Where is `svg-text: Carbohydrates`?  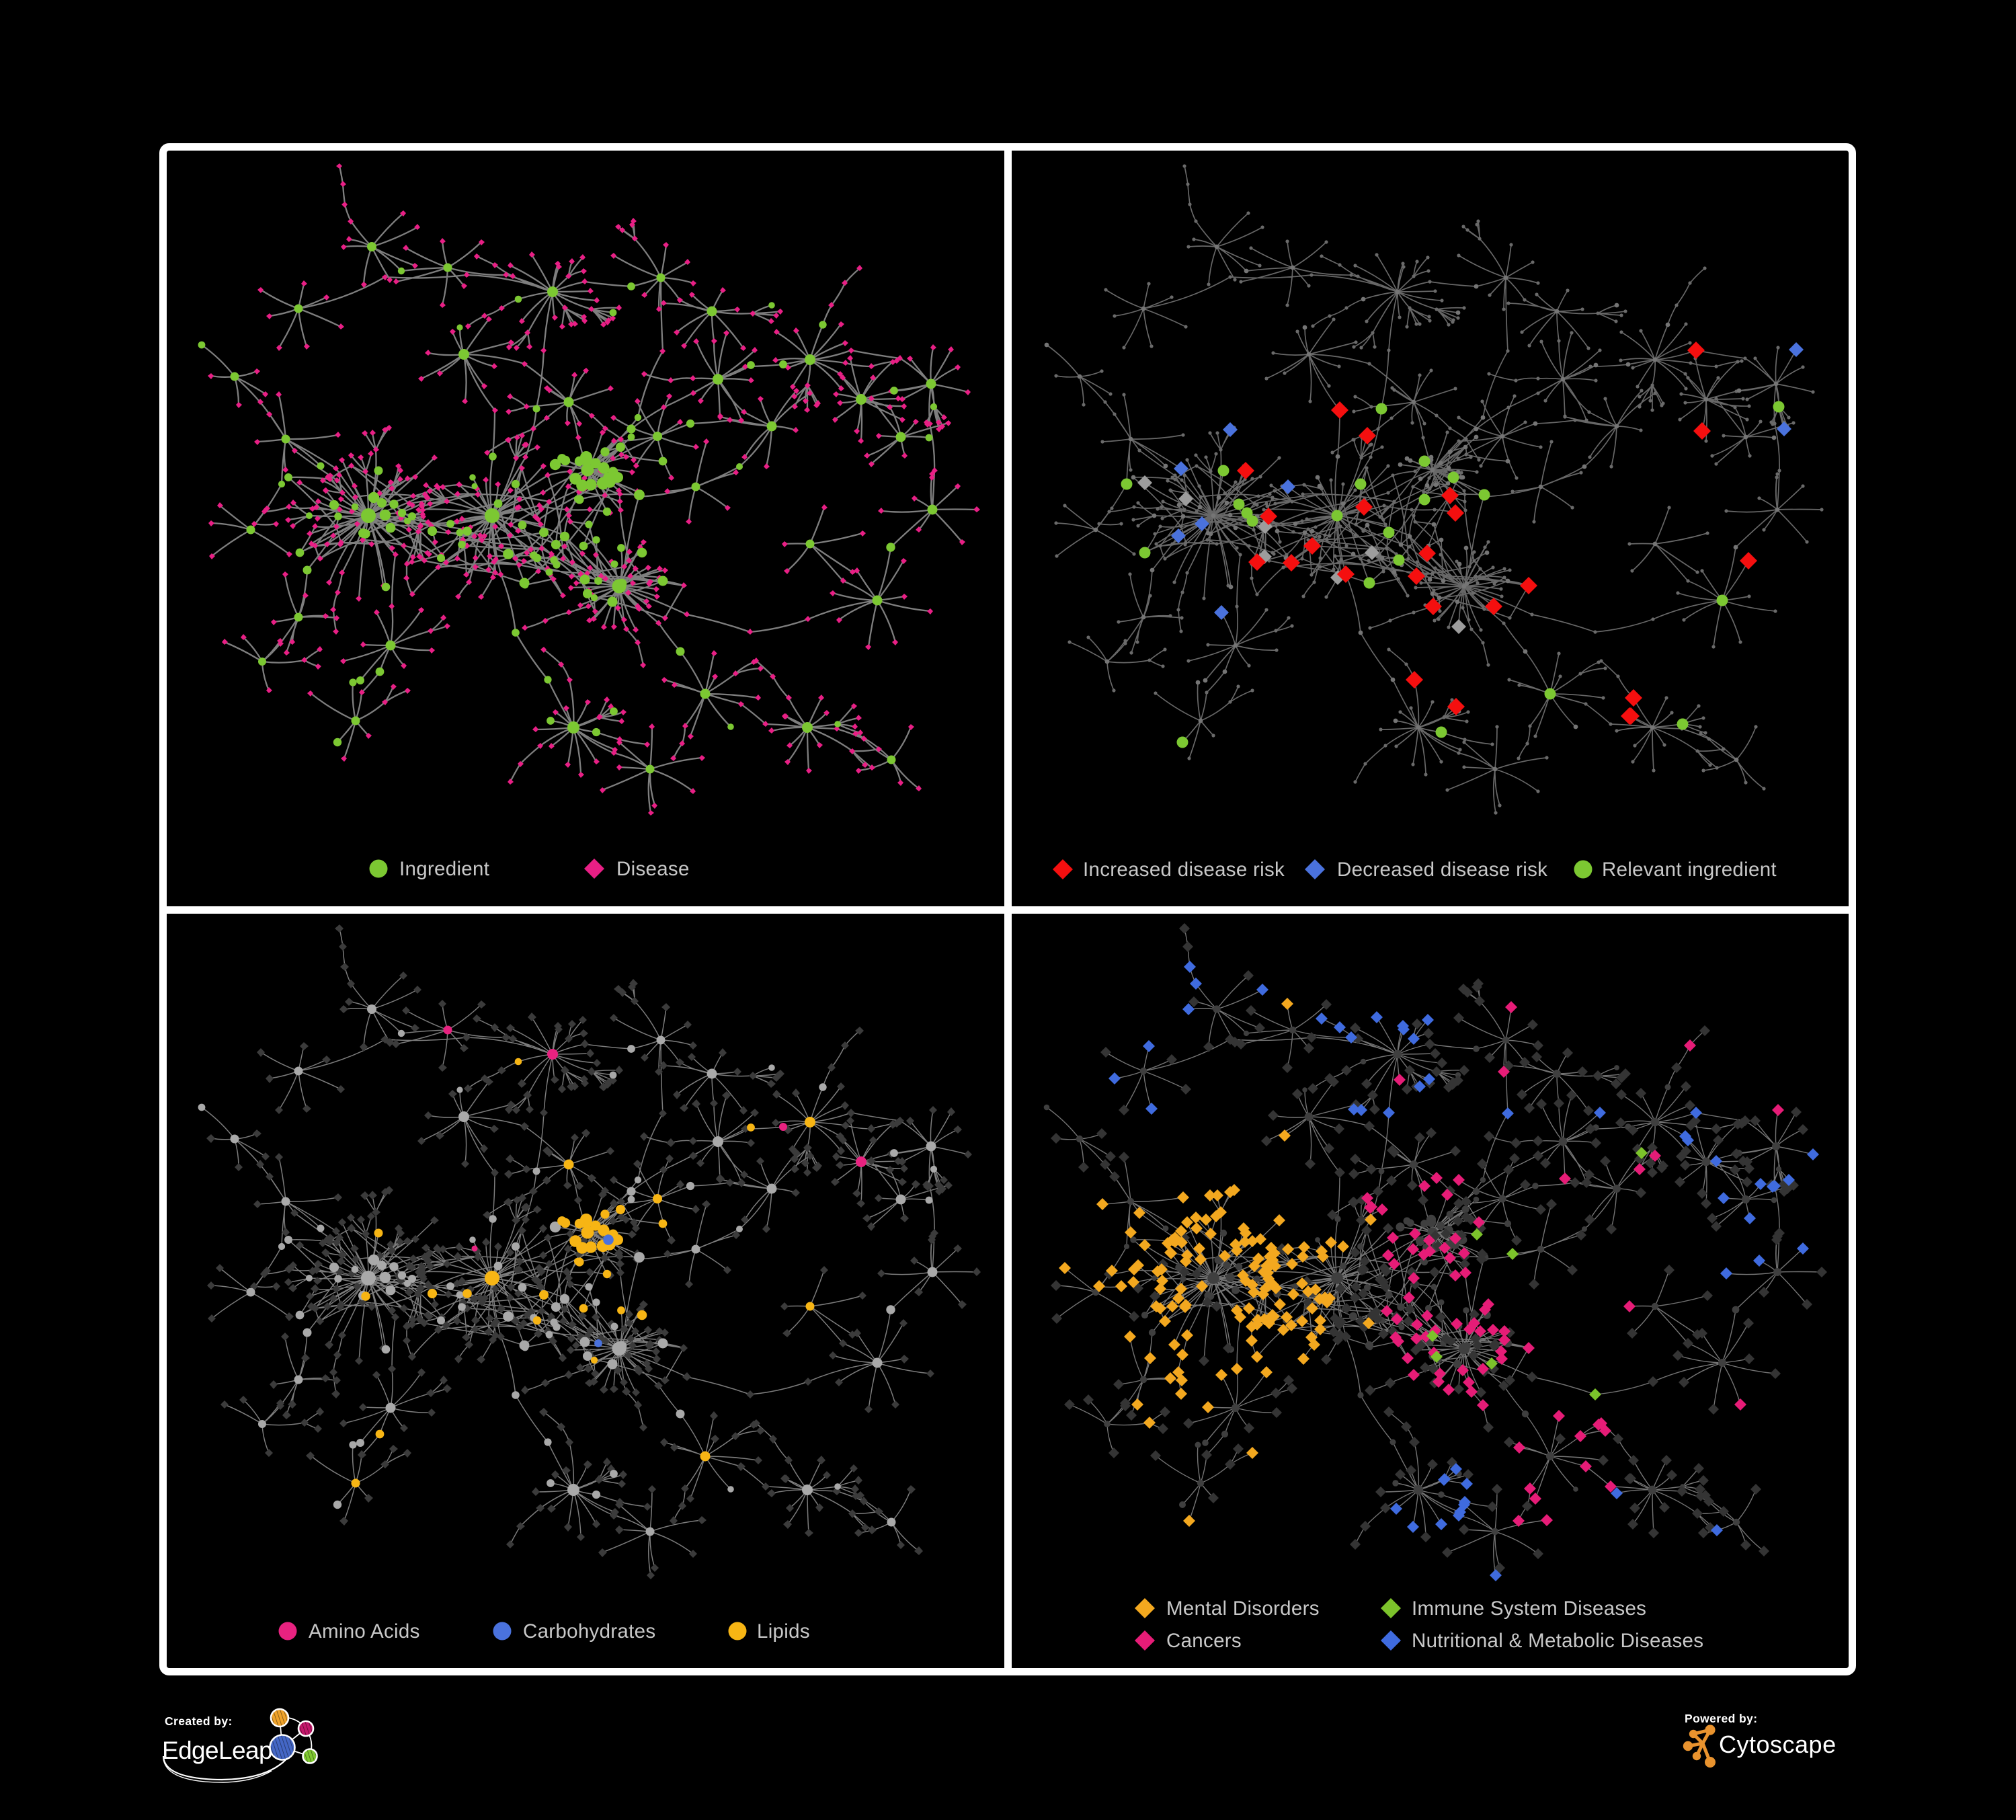 svg-text: Carbohydrates is located at coordinates (589, 1631).